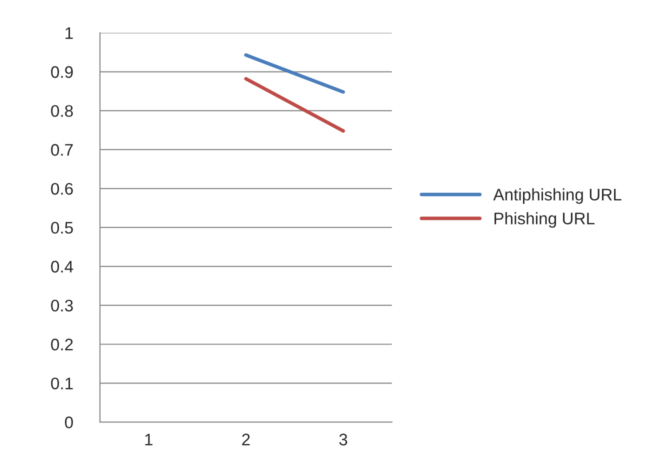  I want to click on y-tick-label: 0.9, so click(62, 72).